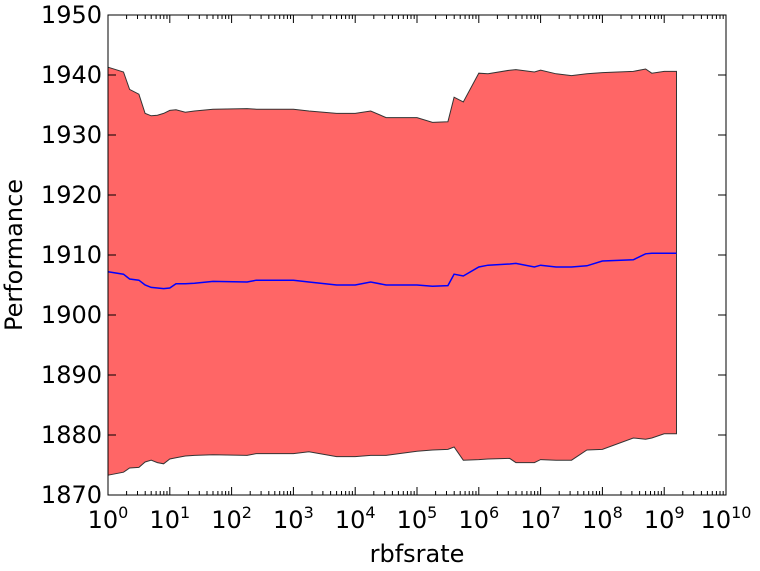 This screenshot has height=571, width=760. I want to click on mean-line, so click(392, 271).